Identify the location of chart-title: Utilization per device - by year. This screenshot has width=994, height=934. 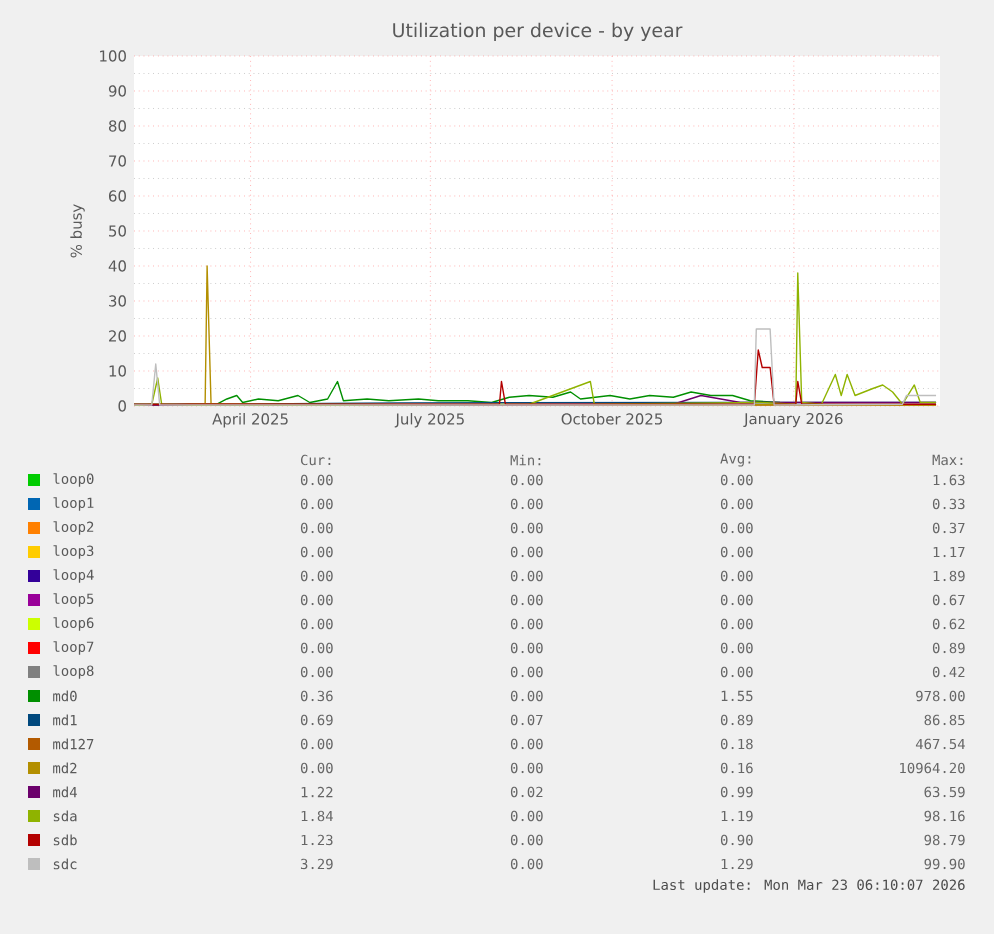
(538, 31).